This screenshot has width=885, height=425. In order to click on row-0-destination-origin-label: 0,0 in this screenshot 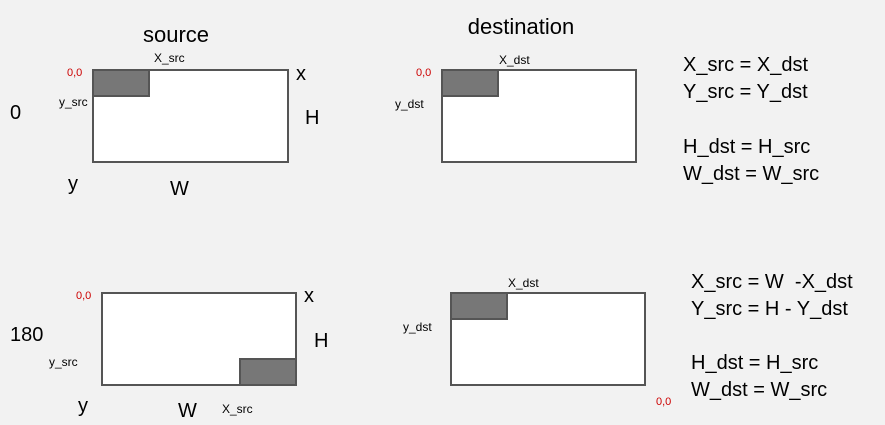, I will do `click(423, 73)`.